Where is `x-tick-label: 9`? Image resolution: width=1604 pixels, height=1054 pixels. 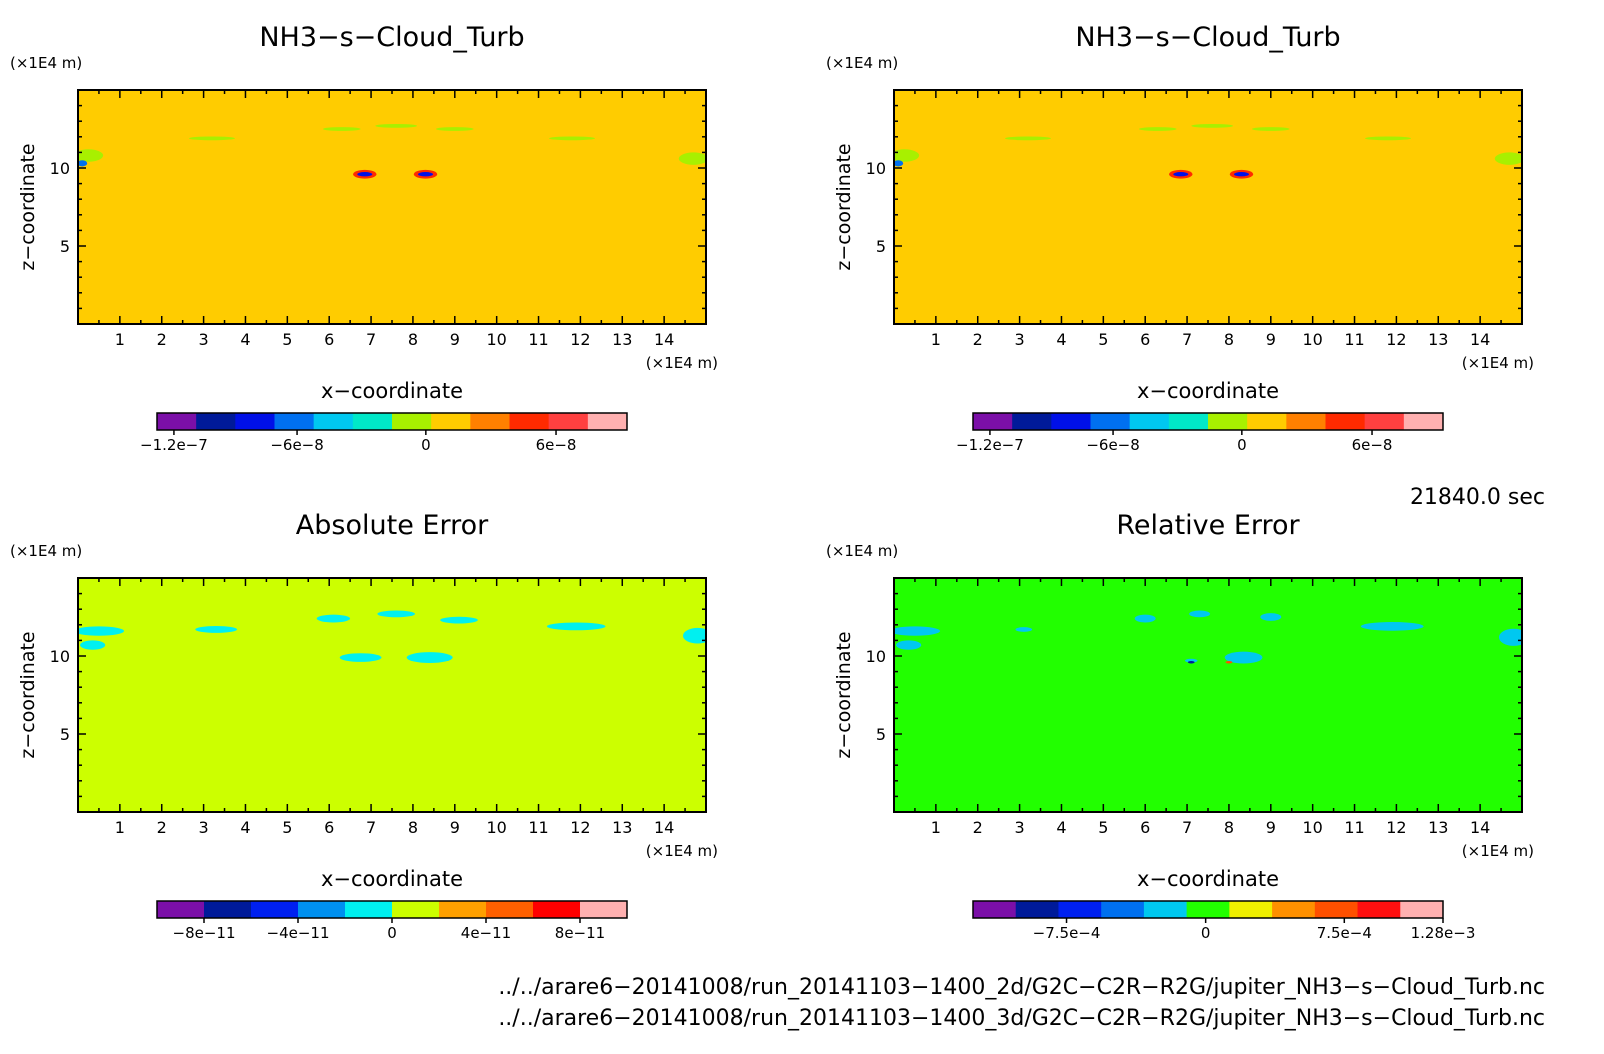
x-tick-label: 9 is located at coordinates (455, 827).